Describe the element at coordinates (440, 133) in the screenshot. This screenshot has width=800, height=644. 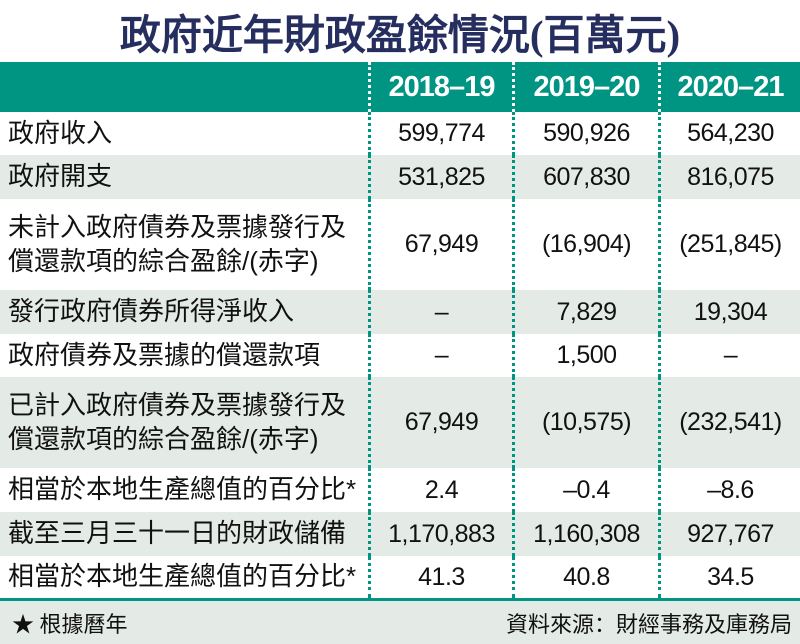
I see `row-value: 599,774` at that location.